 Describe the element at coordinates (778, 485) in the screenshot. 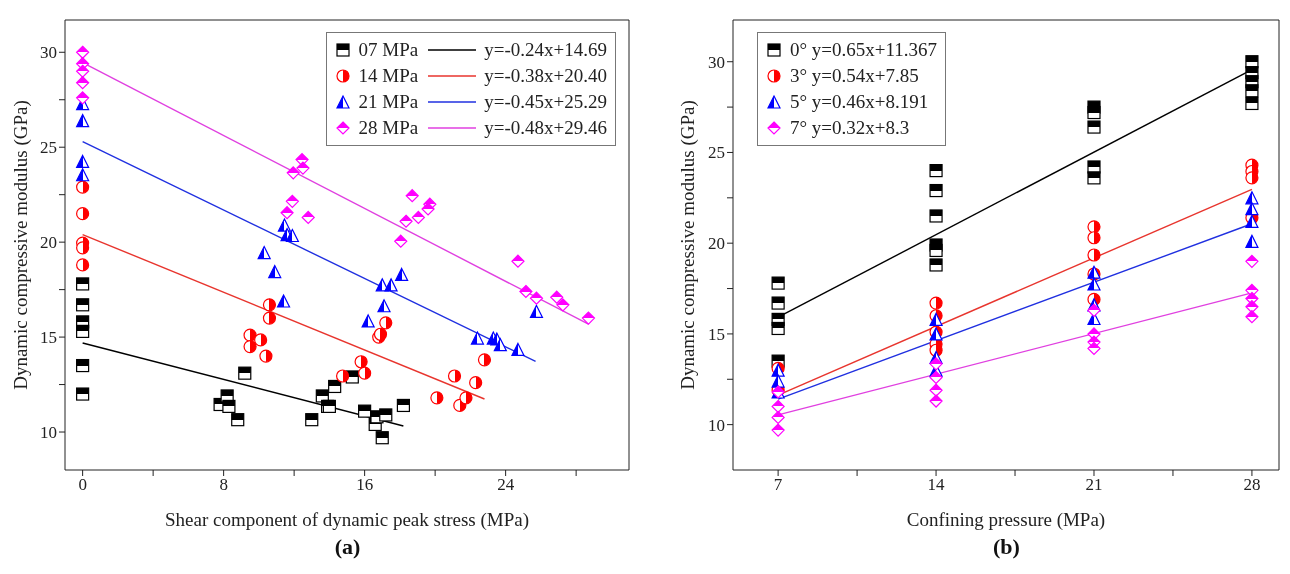

I see `x-tick-label: 7` at that location.